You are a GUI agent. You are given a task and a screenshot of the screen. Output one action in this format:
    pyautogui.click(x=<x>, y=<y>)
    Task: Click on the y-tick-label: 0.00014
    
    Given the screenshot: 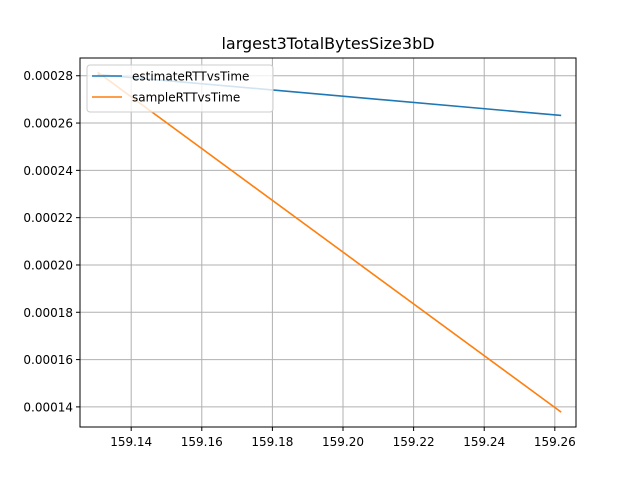 What is the action you would take?
    pyautogui.click(x=48, y=407)
    